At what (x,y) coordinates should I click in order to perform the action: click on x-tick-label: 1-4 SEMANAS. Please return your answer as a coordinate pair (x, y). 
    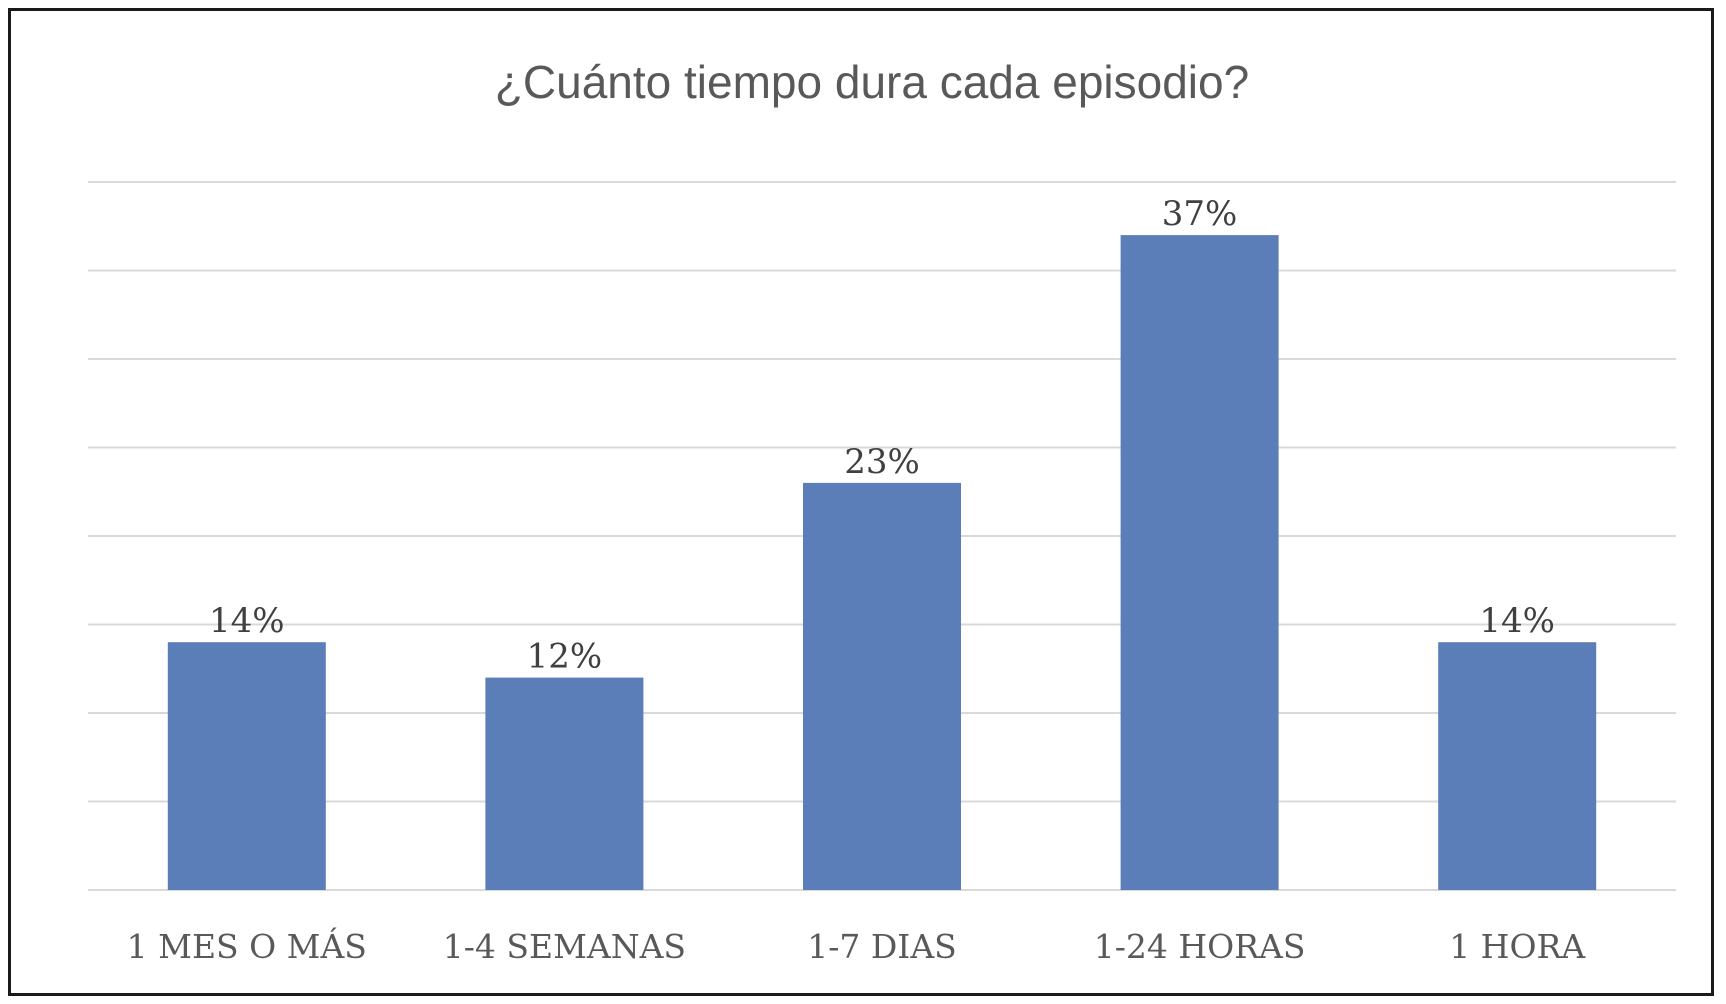
    Looking at the image, I should click on (564, 946).